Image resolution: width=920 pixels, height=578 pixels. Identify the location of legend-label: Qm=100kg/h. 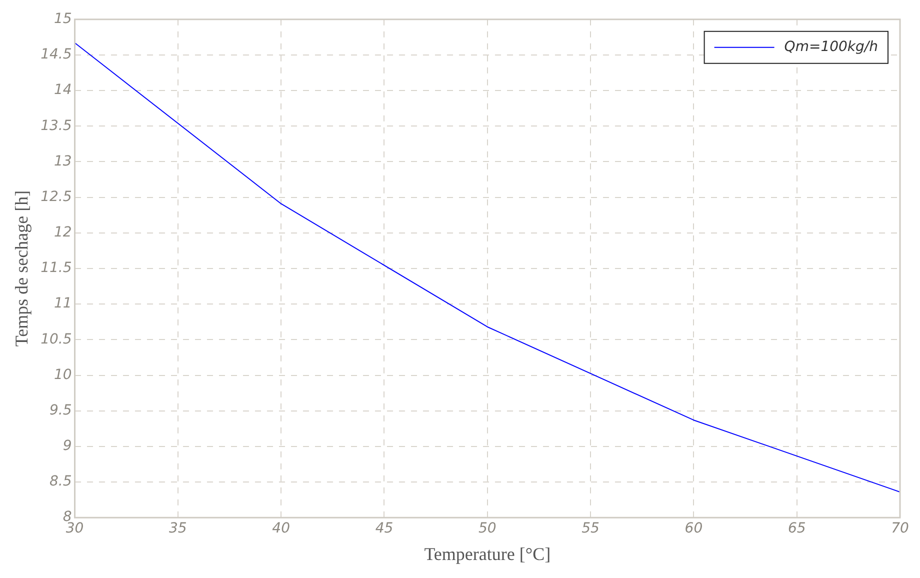
(831, 47).